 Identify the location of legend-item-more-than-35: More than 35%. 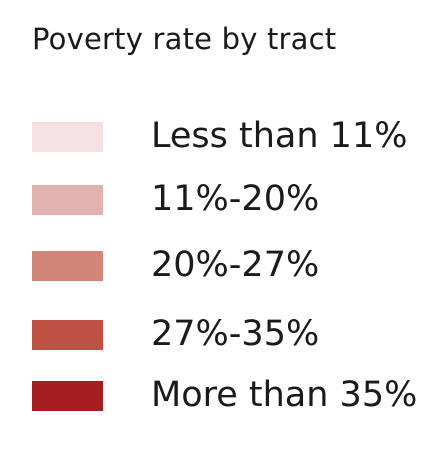
(237, 395).